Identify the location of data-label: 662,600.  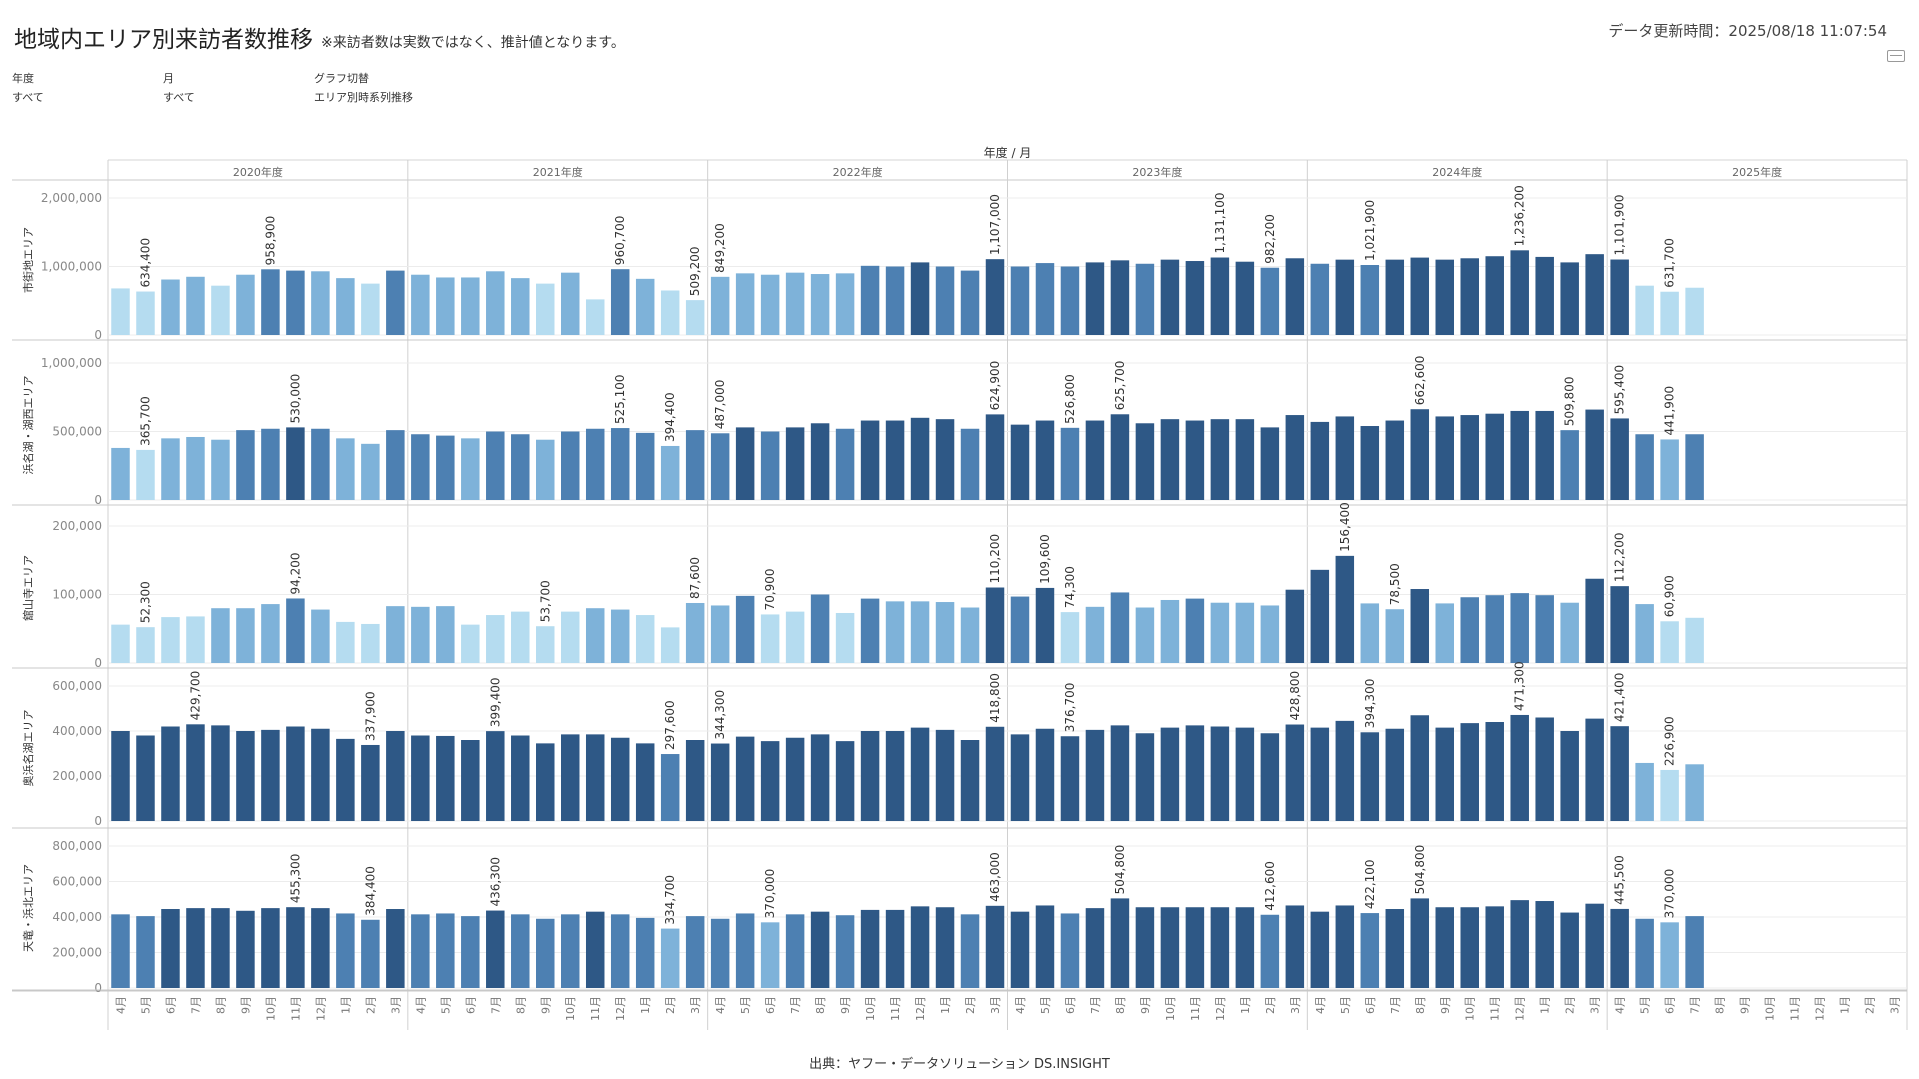
(1420, 381).